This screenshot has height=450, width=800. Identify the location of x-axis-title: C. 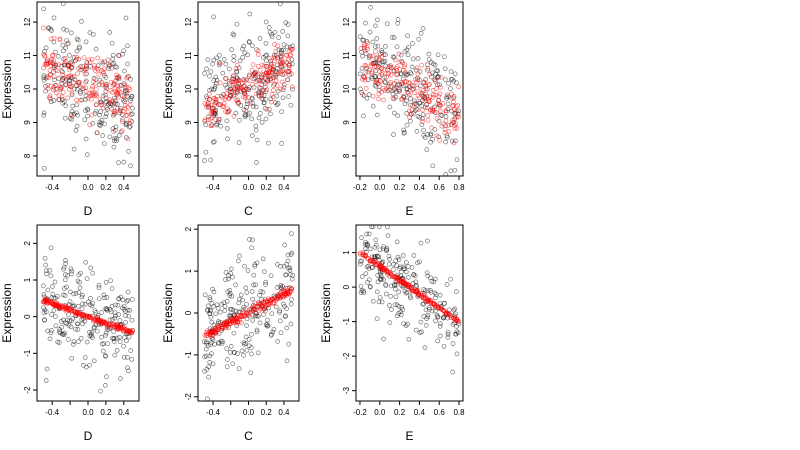
(248, 211).